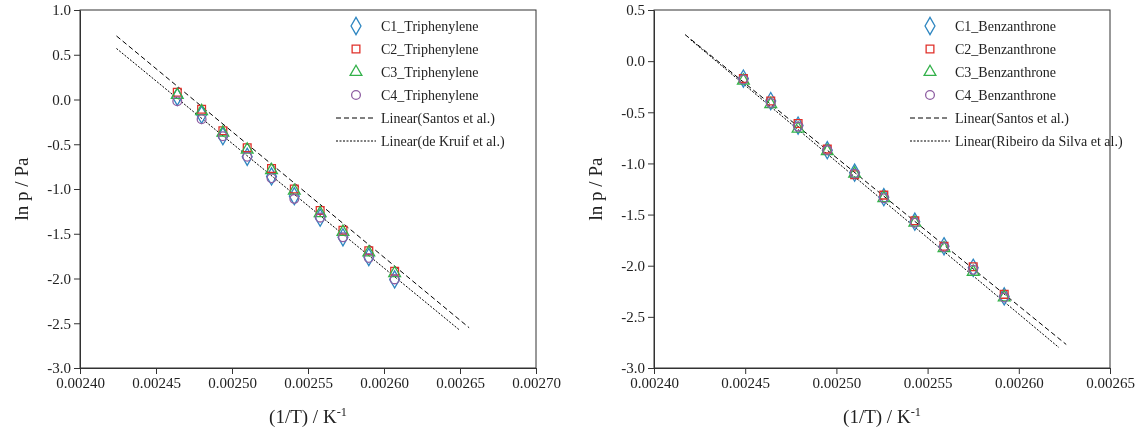 This screenshot has height=435, width=1148. What do you see at coordinates (61, 10) in the screenshot?
I see `y-tick-label: 1.0` at bounding box center [61, 10].